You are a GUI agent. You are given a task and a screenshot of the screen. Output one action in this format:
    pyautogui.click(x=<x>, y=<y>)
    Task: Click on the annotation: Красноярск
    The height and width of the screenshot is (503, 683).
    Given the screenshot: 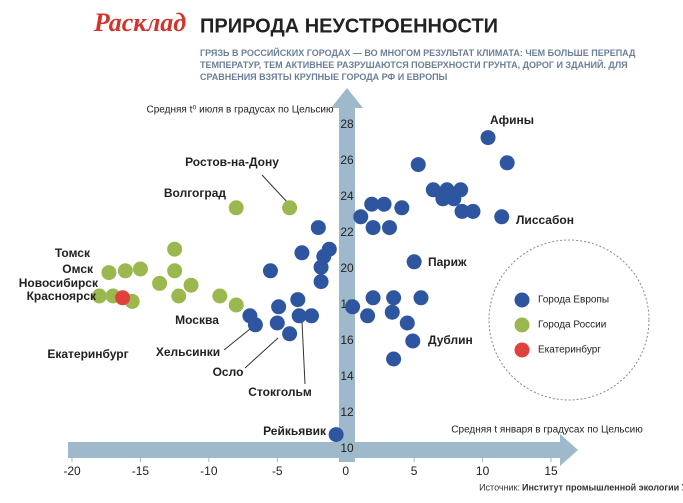 What is the action you would take?
    pyautogui.click(x=62, y=296)
    